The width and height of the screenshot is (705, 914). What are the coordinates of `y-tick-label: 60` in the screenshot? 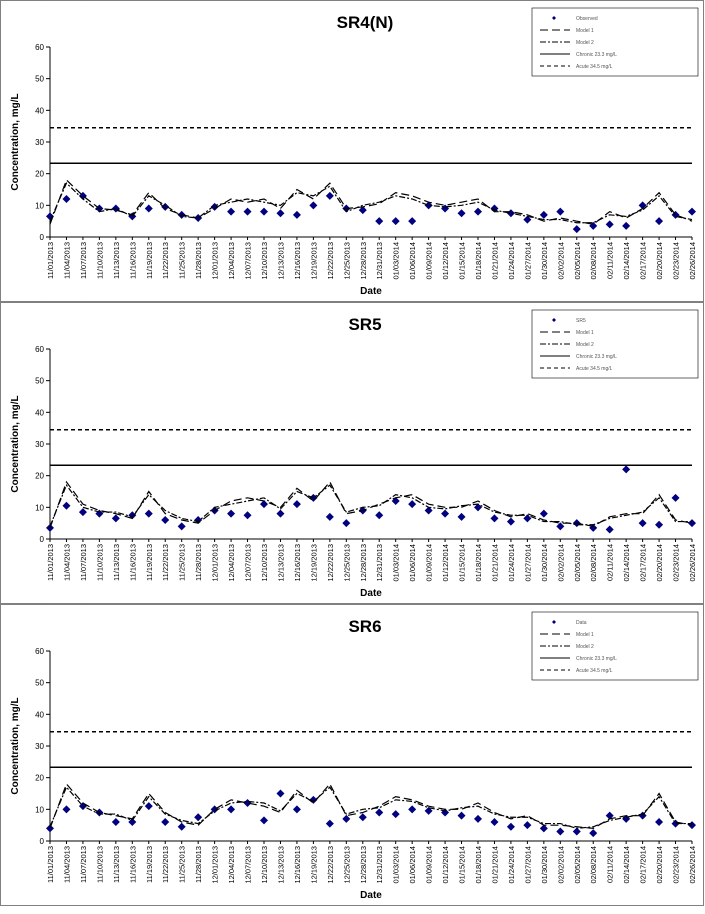 It's located at (39, 47).